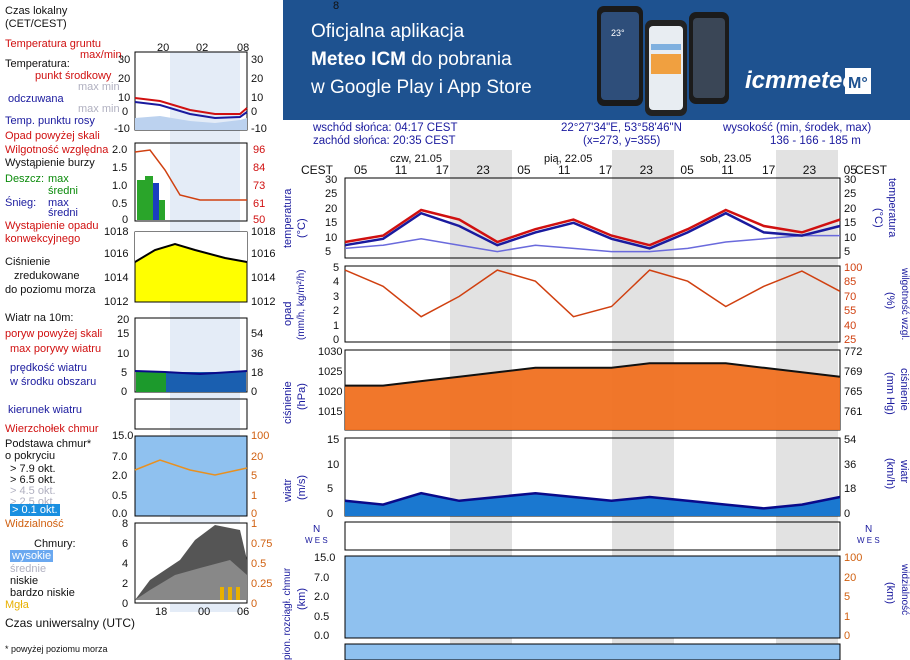 The image size is (910, 660). Describe the element at coordinates (726, 159) in the screenshot. I see `day-label-3: sob, 23.05` at that location.